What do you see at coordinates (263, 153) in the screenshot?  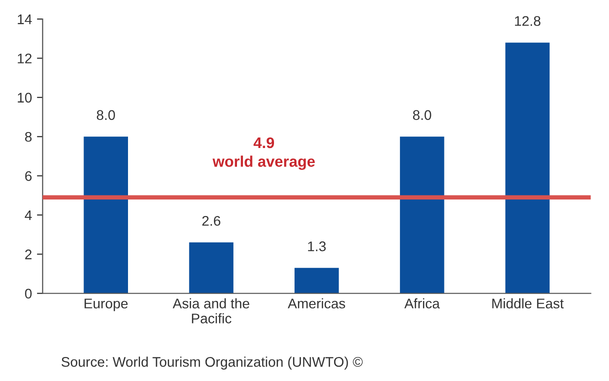 I see `ref-line-label: 4.9 world average` at bounding box center [263, 153].